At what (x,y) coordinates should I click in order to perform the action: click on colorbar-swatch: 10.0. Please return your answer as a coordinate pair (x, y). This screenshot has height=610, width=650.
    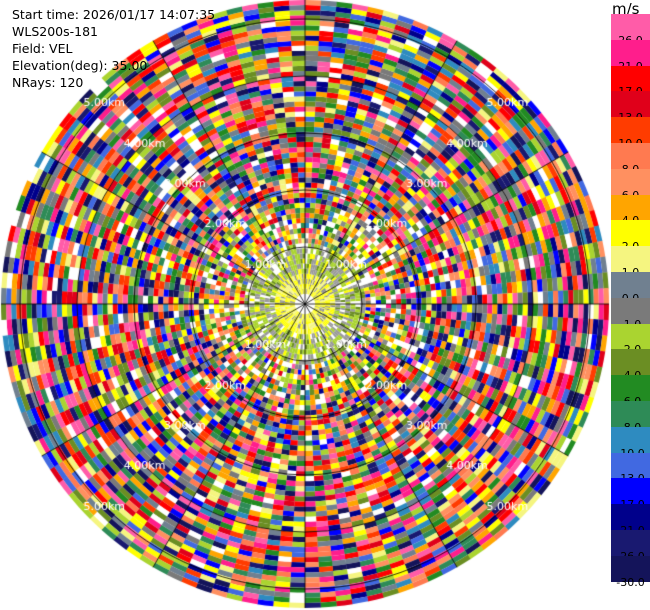
    Looking at the image, I should click on (630, 133).